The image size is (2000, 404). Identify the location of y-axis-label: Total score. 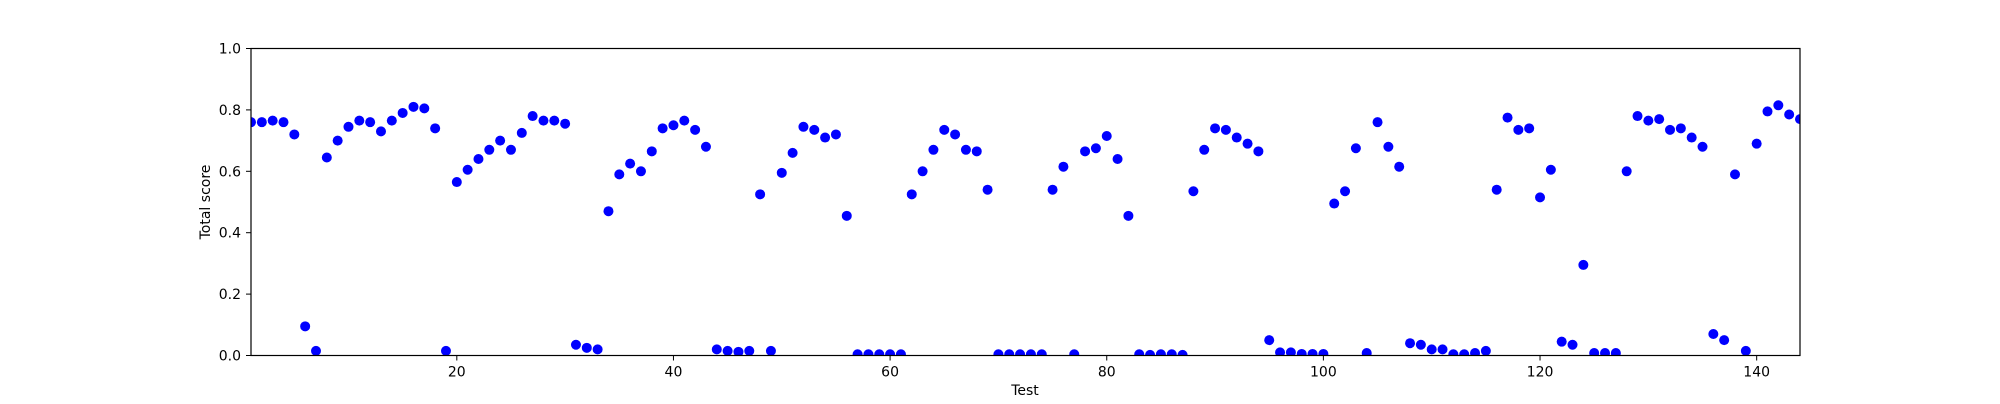
(206, 203).